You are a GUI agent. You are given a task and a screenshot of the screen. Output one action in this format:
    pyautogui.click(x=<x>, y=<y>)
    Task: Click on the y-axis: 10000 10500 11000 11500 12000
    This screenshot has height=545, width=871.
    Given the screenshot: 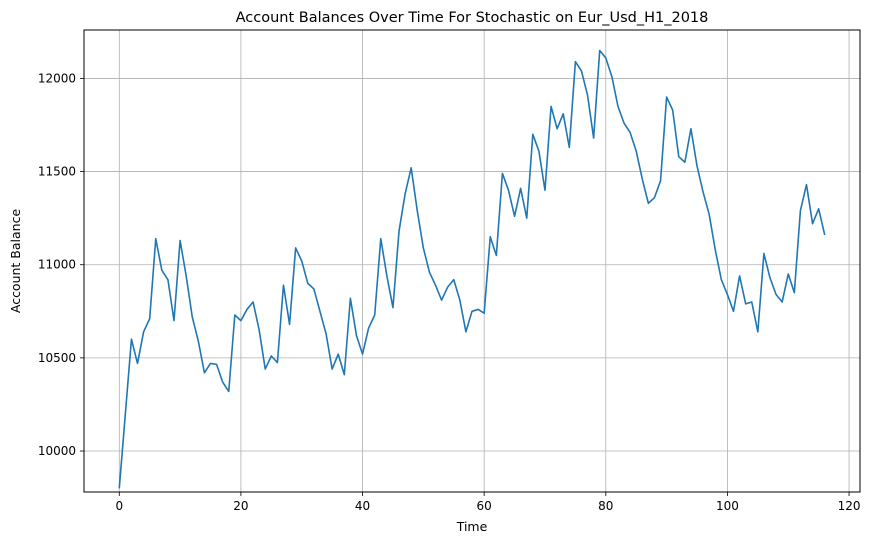 What is the action you would take?
    pyautogui.click(x=61, y=264)
    